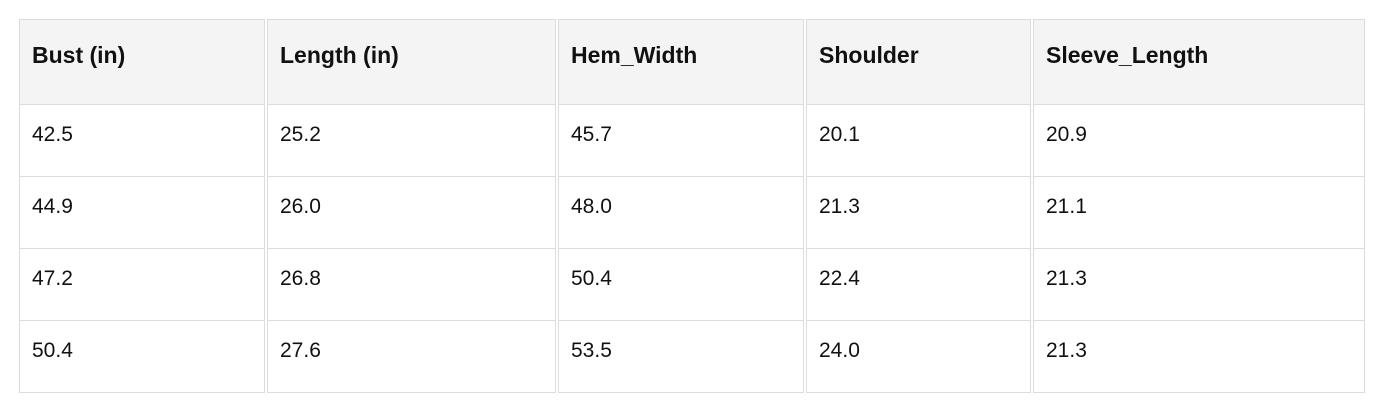 Image resolution: width=1381 pixels, height=413 pixels. What do you see at coordinates (681, 213) in the screenshot?
I see `table-cell: 48.0` at bounding box center [681, 213].